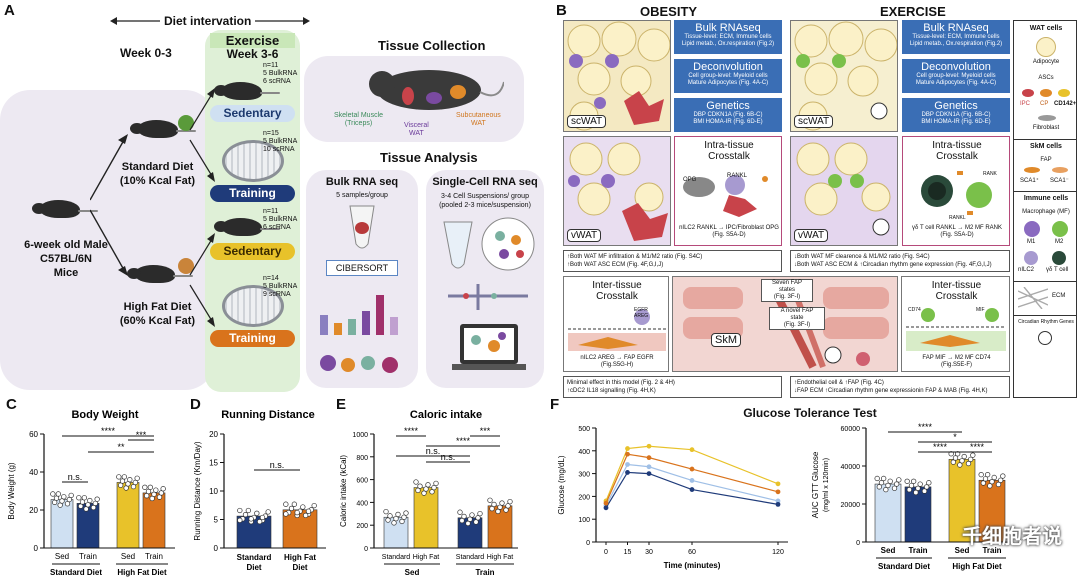  I want to click on x-tick-label: 0, so click(606, 552).